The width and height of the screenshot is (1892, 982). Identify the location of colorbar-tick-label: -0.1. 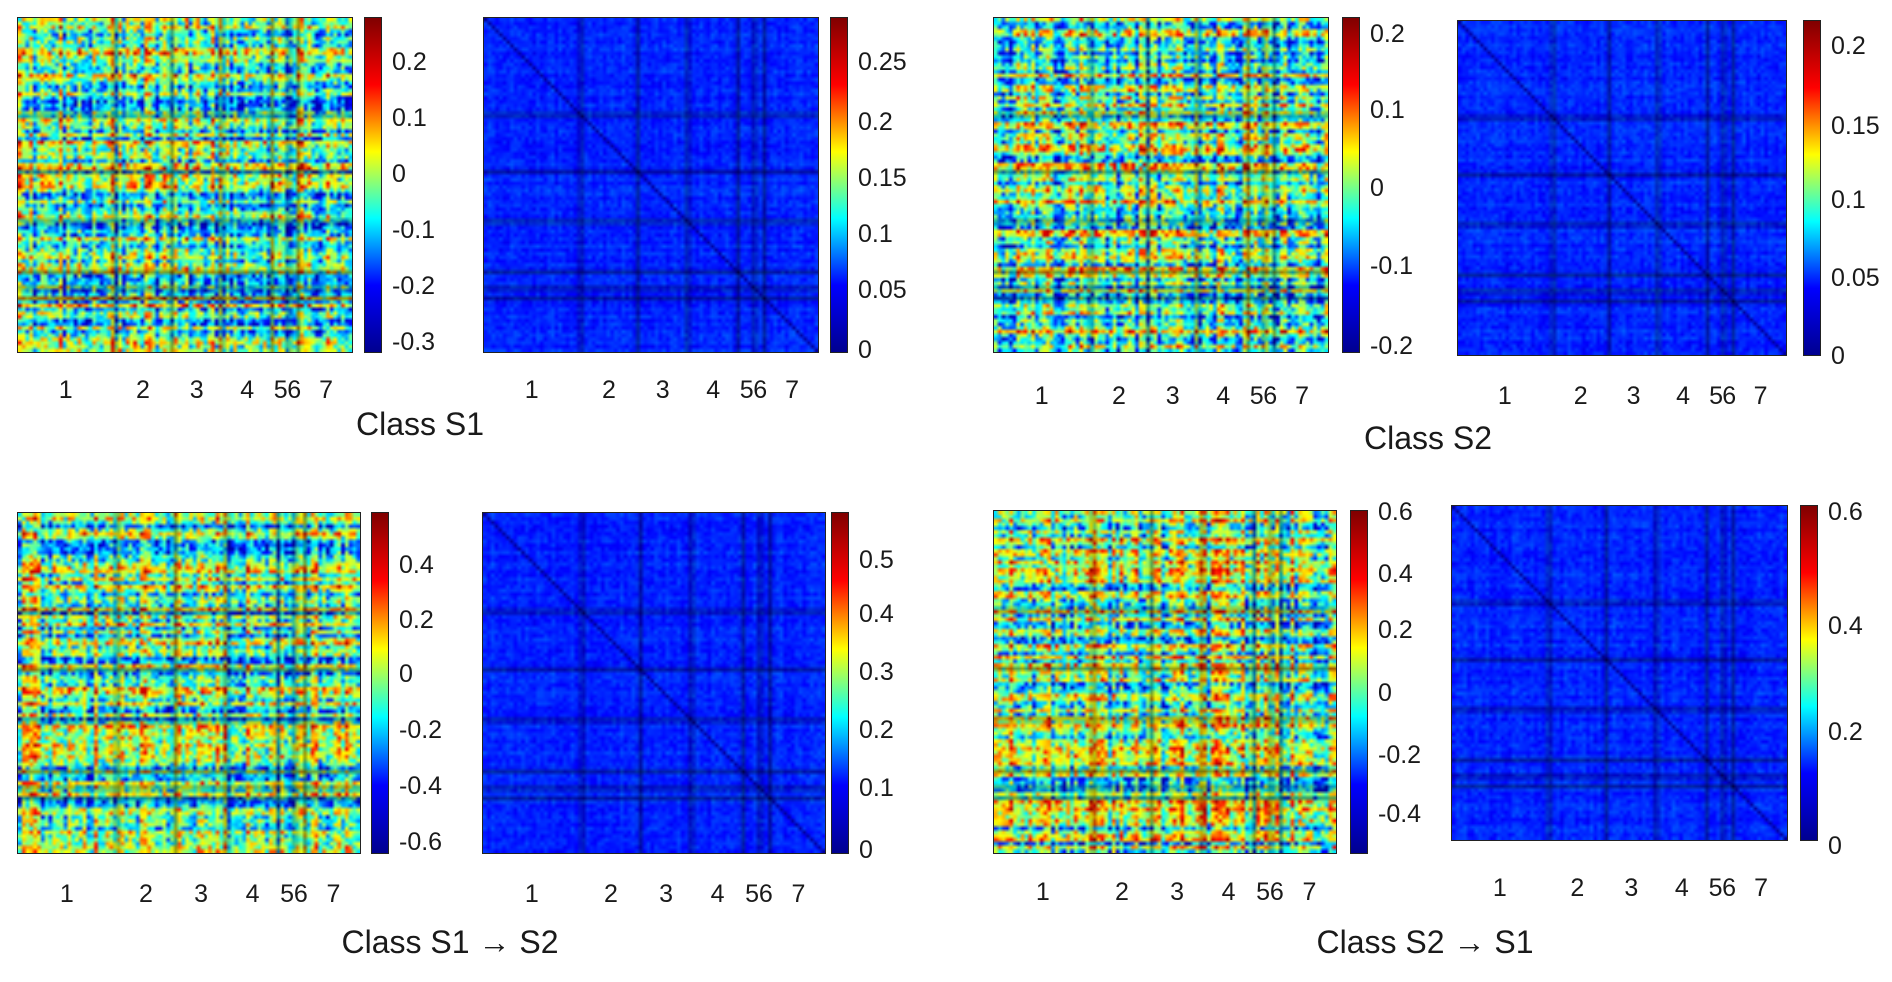
(414, 230).